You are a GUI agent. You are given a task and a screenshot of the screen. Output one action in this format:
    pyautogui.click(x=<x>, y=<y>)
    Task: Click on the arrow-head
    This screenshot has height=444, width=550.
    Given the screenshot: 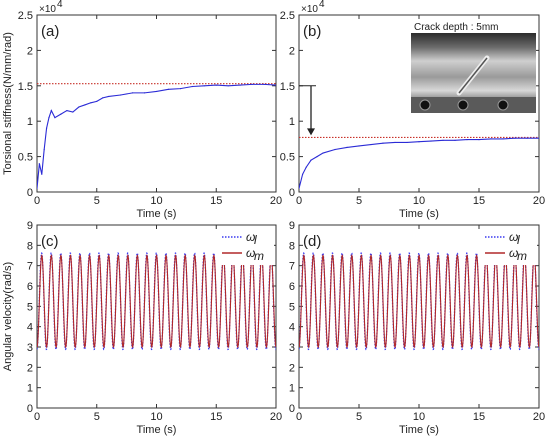 What is the action you would take?
    pyautogui.click(x=311, y=132)
    